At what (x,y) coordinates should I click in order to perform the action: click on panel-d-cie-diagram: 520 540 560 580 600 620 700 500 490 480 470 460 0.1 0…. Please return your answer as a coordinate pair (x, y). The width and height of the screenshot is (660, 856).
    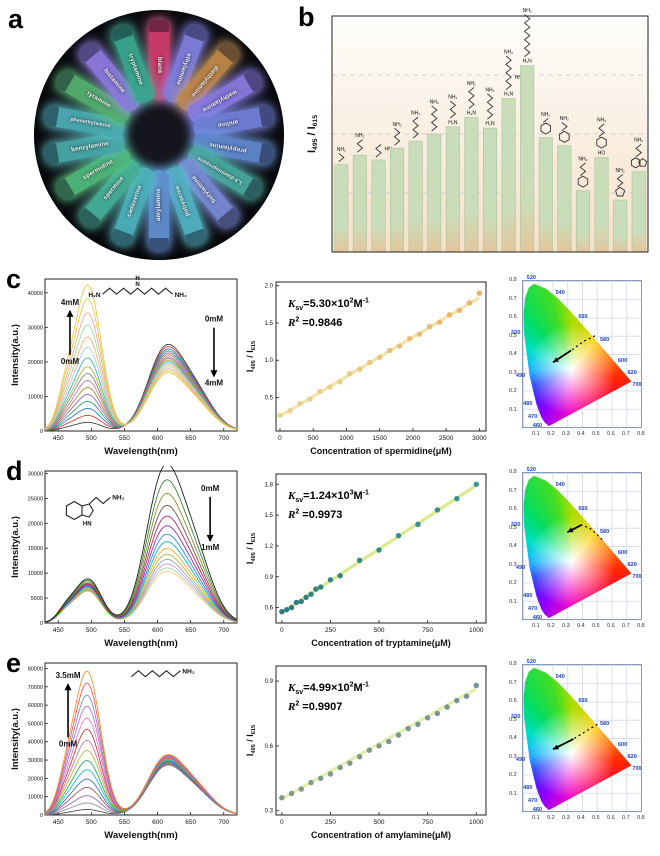
    Looking at the image, I should click on (579, 558).